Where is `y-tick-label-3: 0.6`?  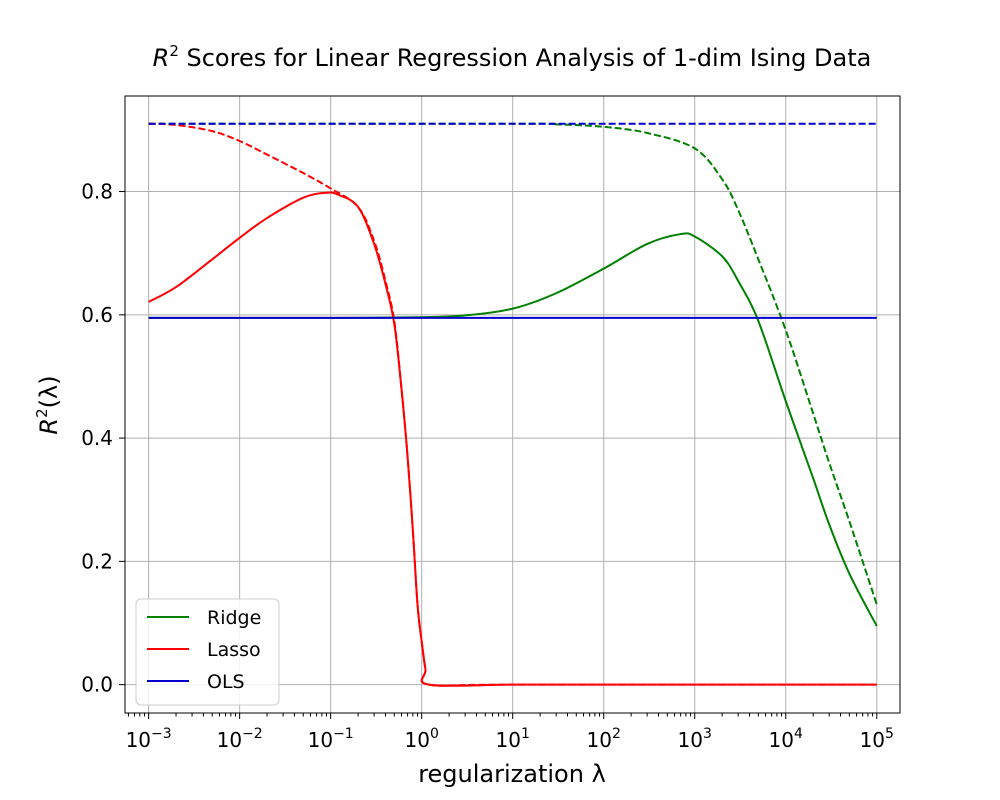
y-tick-label-3: 0.6 is located at coordinates (97, 315).